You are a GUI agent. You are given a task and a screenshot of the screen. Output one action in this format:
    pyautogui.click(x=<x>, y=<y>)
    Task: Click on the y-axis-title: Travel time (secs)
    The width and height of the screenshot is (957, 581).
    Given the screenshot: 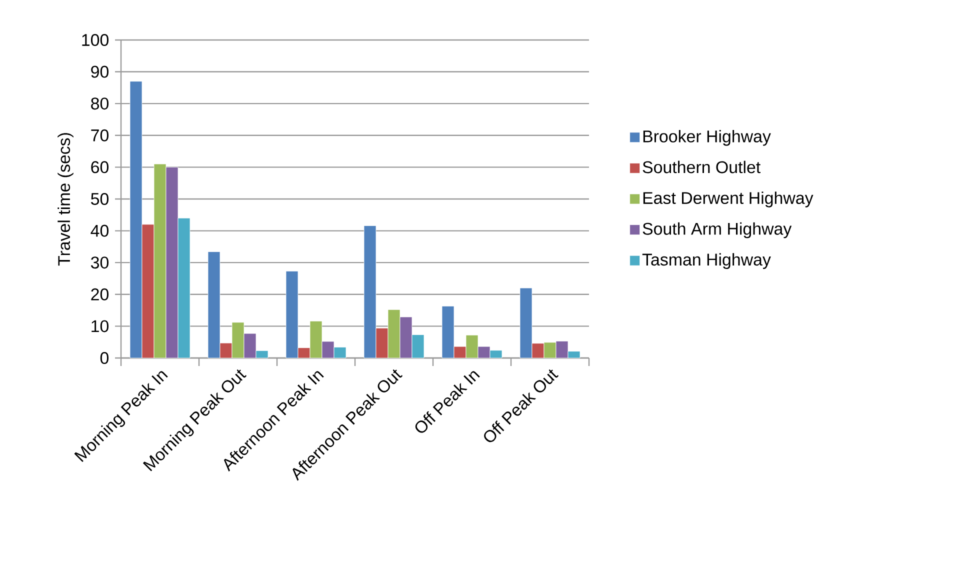 What is the action you would take?
    pyautogui.click(x=66, y=199)
    